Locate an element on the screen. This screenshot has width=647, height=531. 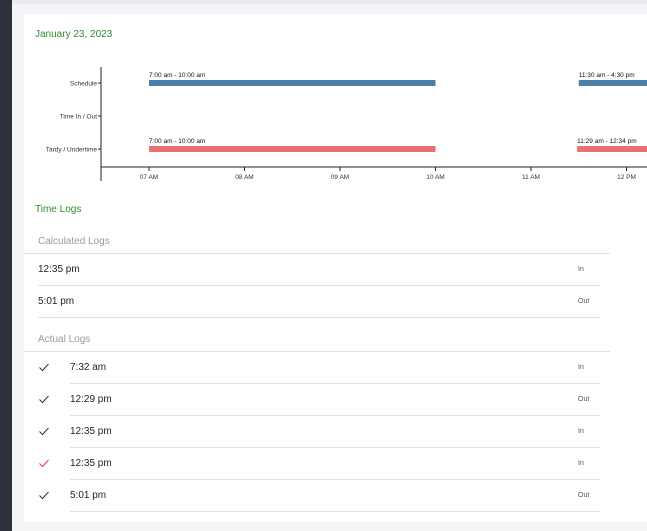
actual-logs-header: Actual Logs is located at coordinates (64, 339).